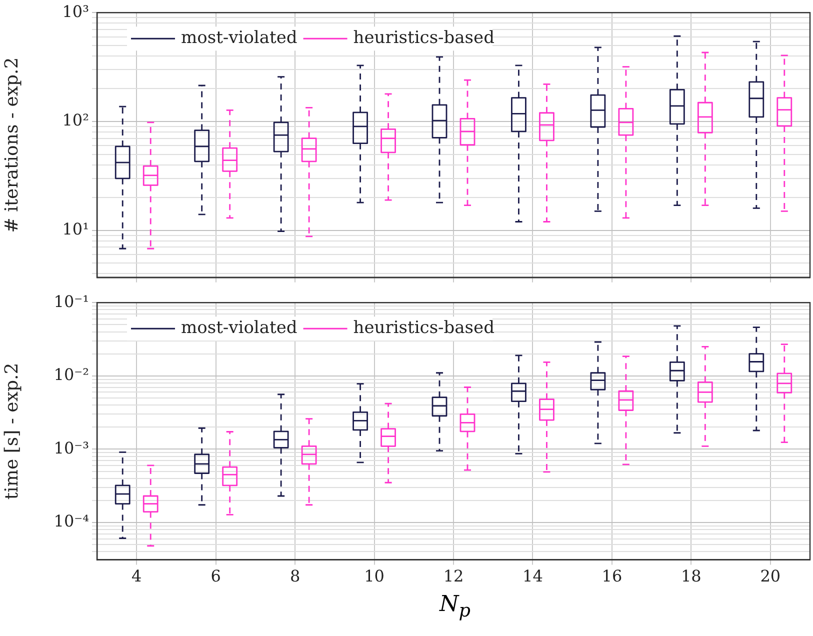  What do you see at coordinates (770, 576) in the screenshot?
I see `x-tick-label: 20` at bounding box center [770, 576].